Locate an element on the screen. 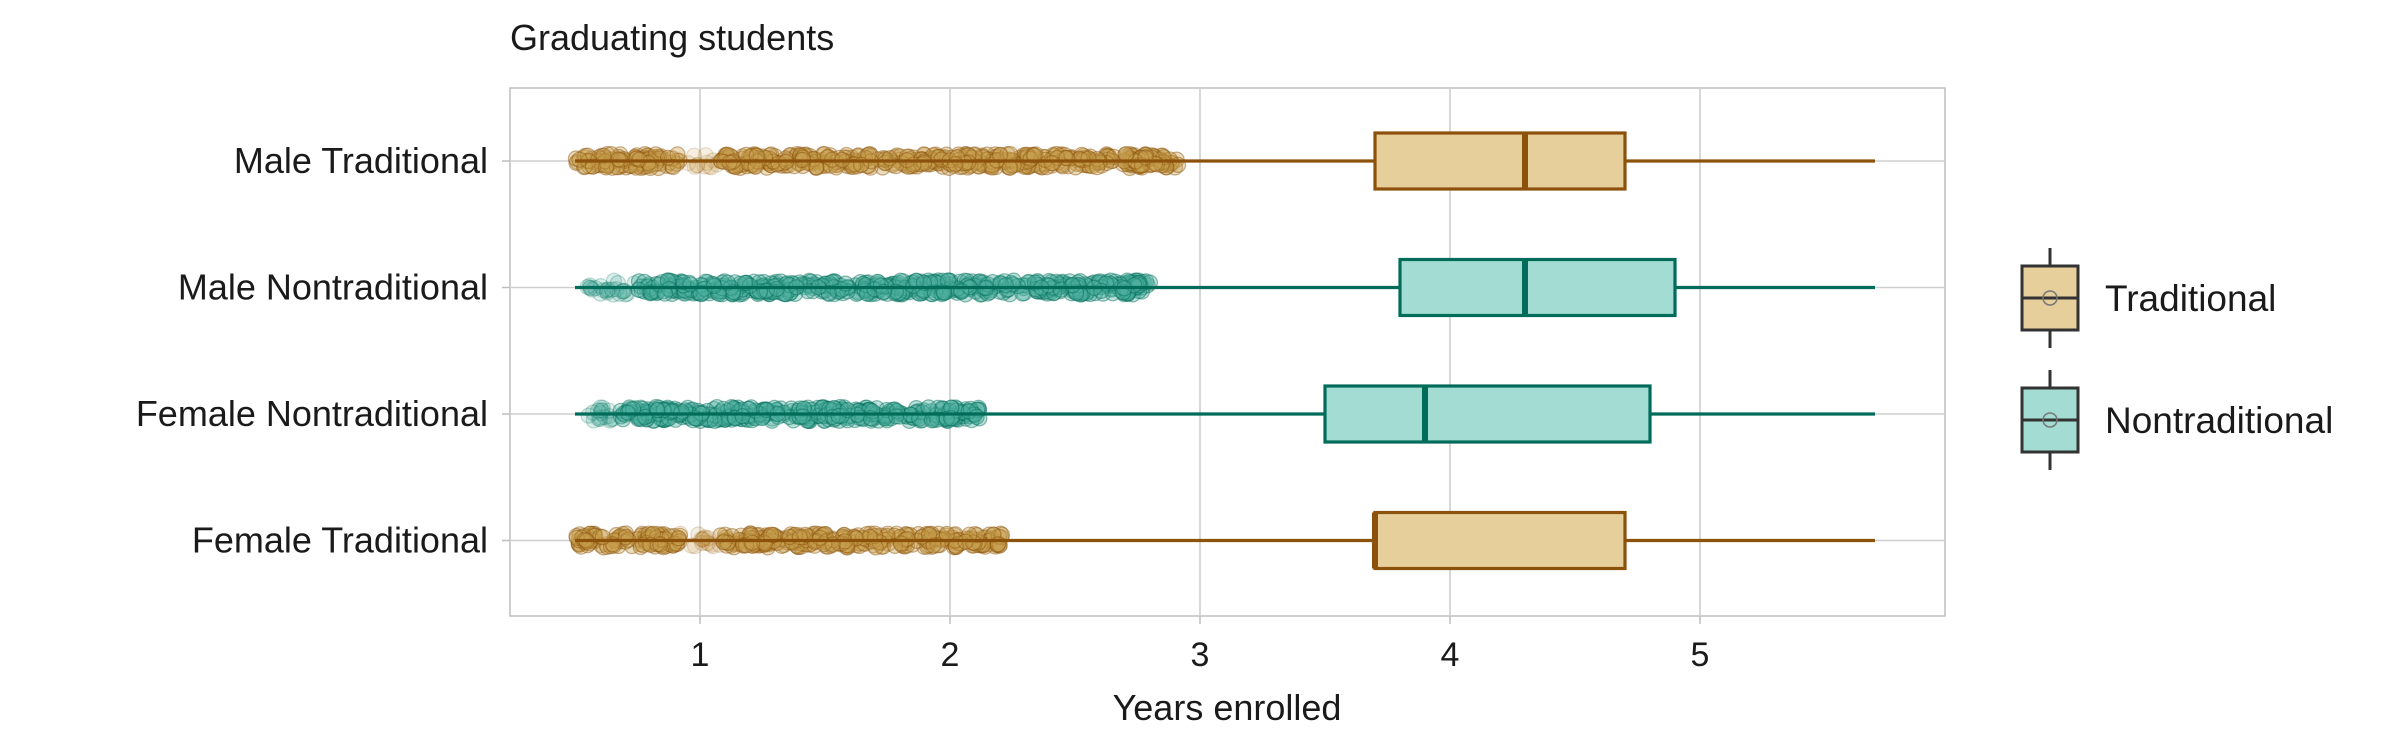 The width and height of the screenshot is (2400, 750). box-male-traditional is located at coordinates (1225, 161).